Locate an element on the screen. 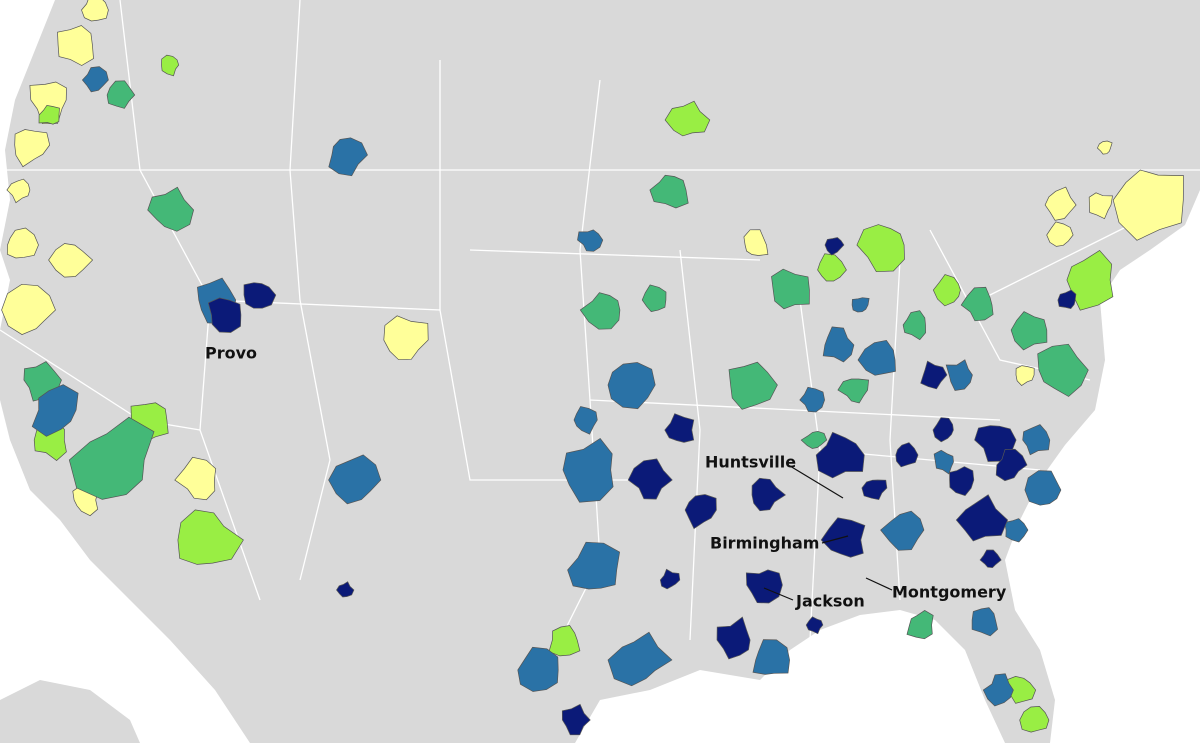  city-label: Huntsville is located at coordinates (750, 462).